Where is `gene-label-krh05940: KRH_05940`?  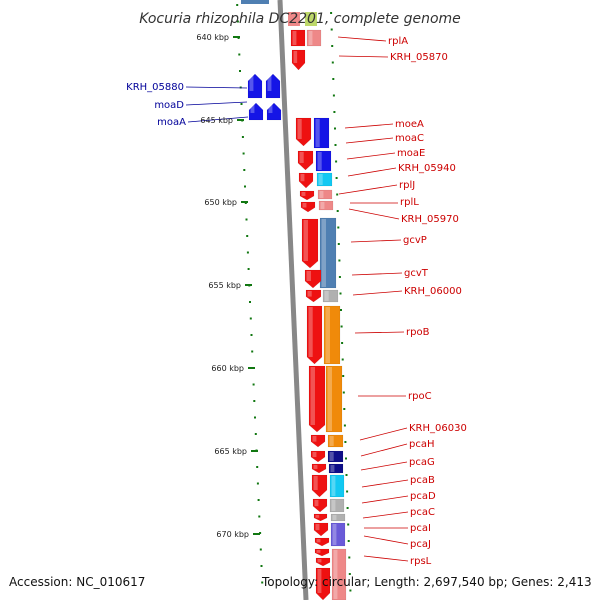 gene-label-krh05940: KRH_05940 is located at coordinates (427, 168).